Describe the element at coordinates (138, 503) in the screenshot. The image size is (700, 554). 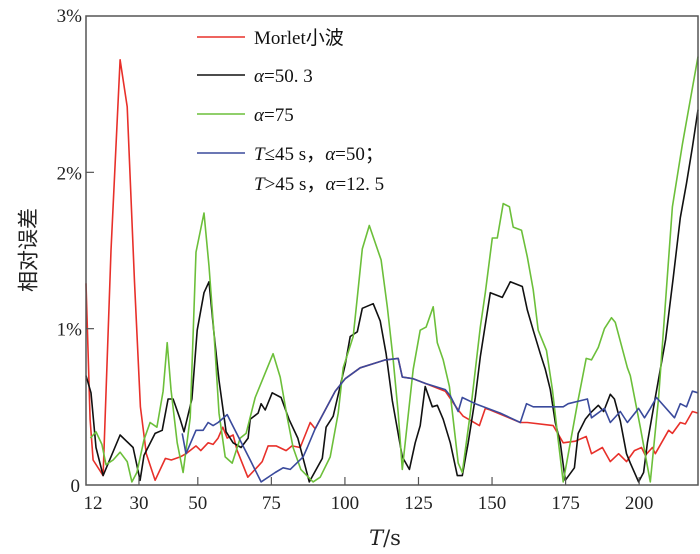
I see `x-tick-label: 30` at that location.